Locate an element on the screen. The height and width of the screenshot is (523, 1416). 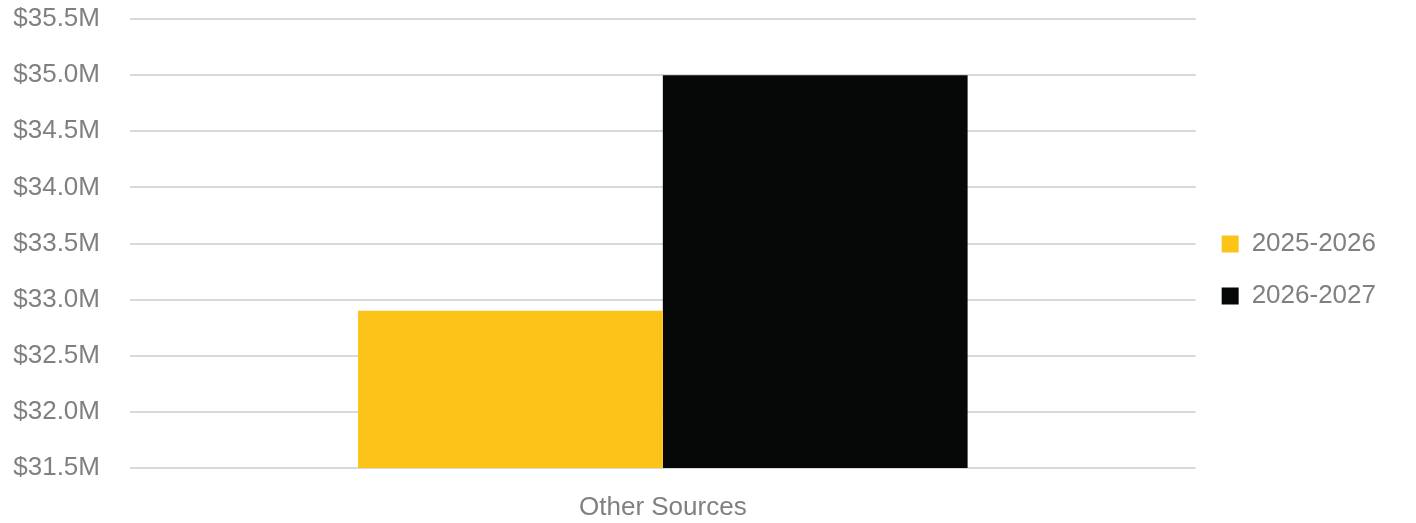
y-tick-label: $33.5M is located at coordinates (56, 241).